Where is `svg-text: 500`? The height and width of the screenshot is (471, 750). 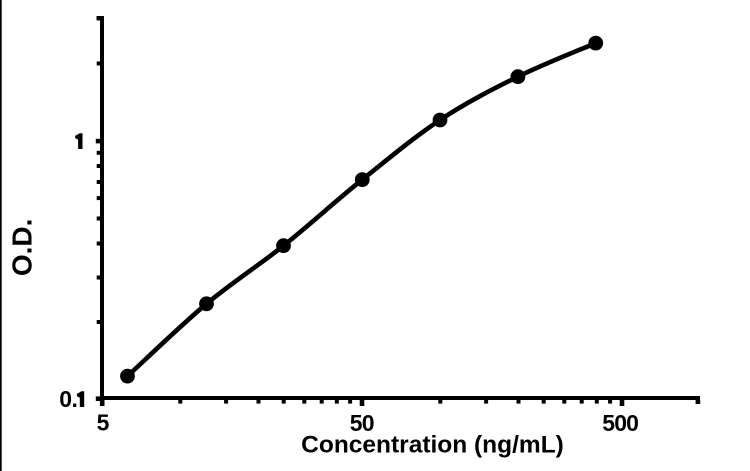 svg-text: 500 is located at coordinates (620, 423).